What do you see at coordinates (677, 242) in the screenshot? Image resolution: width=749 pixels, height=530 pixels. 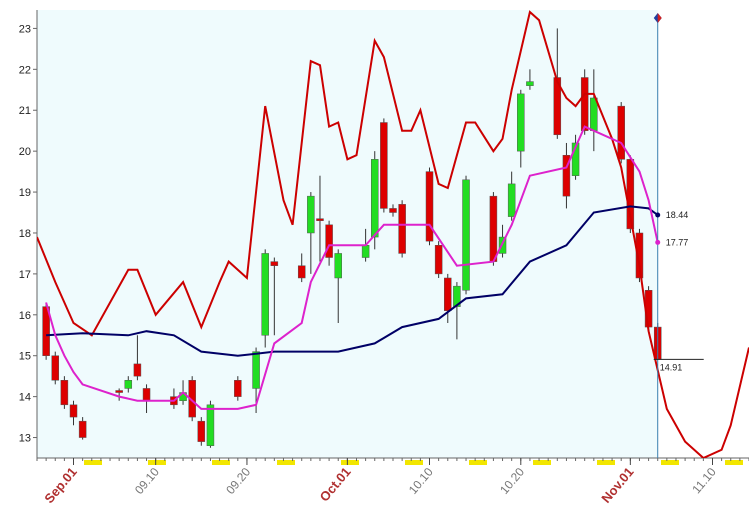 I see `end-label: 17.77` at bounding box center [677, 242].